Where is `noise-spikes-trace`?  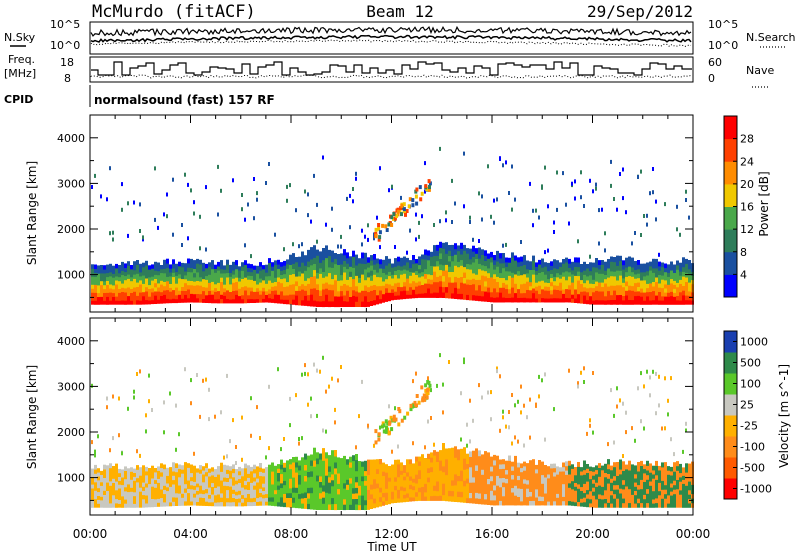 noise-spikes-trace is located at coordinates (391, 31).